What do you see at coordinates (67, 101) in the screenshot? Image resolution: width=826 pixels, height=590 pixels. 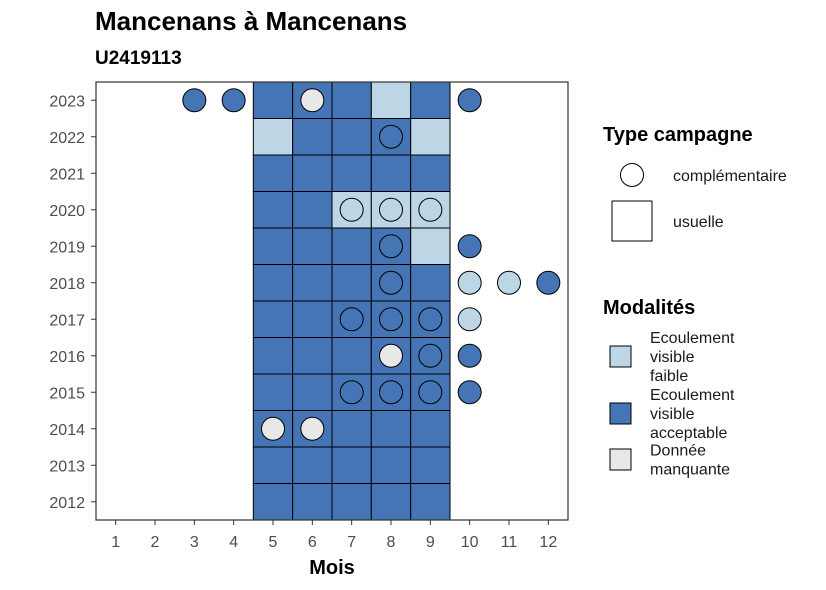 I see `y-tick-label: 2023` at bounding box center [67, 101].